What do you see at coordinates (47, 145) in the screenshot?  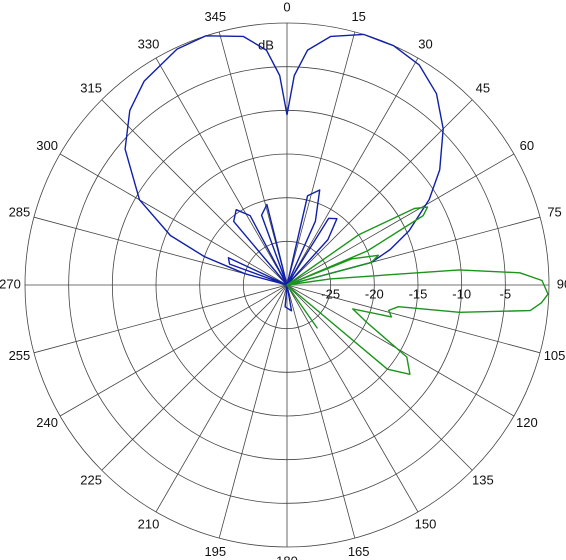 I see `theta-tick-label: 300` at bounding box center [47, 145].